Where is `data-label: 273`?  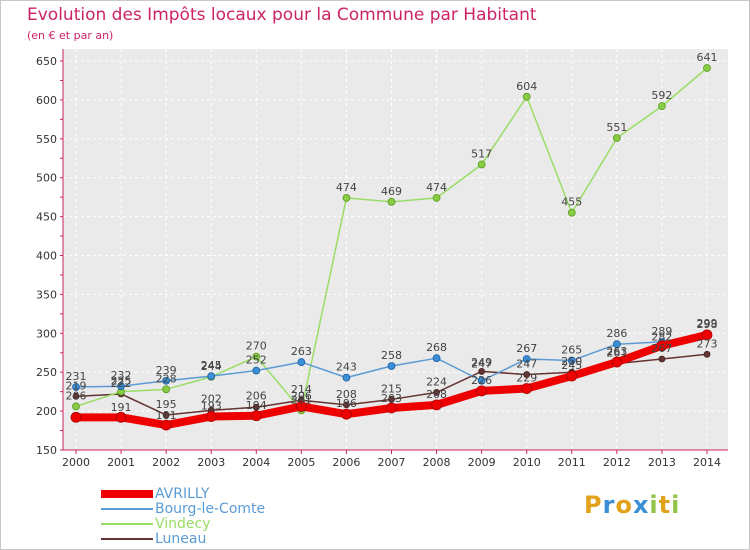 data-label: 273 is located at coordinates (707, 343).